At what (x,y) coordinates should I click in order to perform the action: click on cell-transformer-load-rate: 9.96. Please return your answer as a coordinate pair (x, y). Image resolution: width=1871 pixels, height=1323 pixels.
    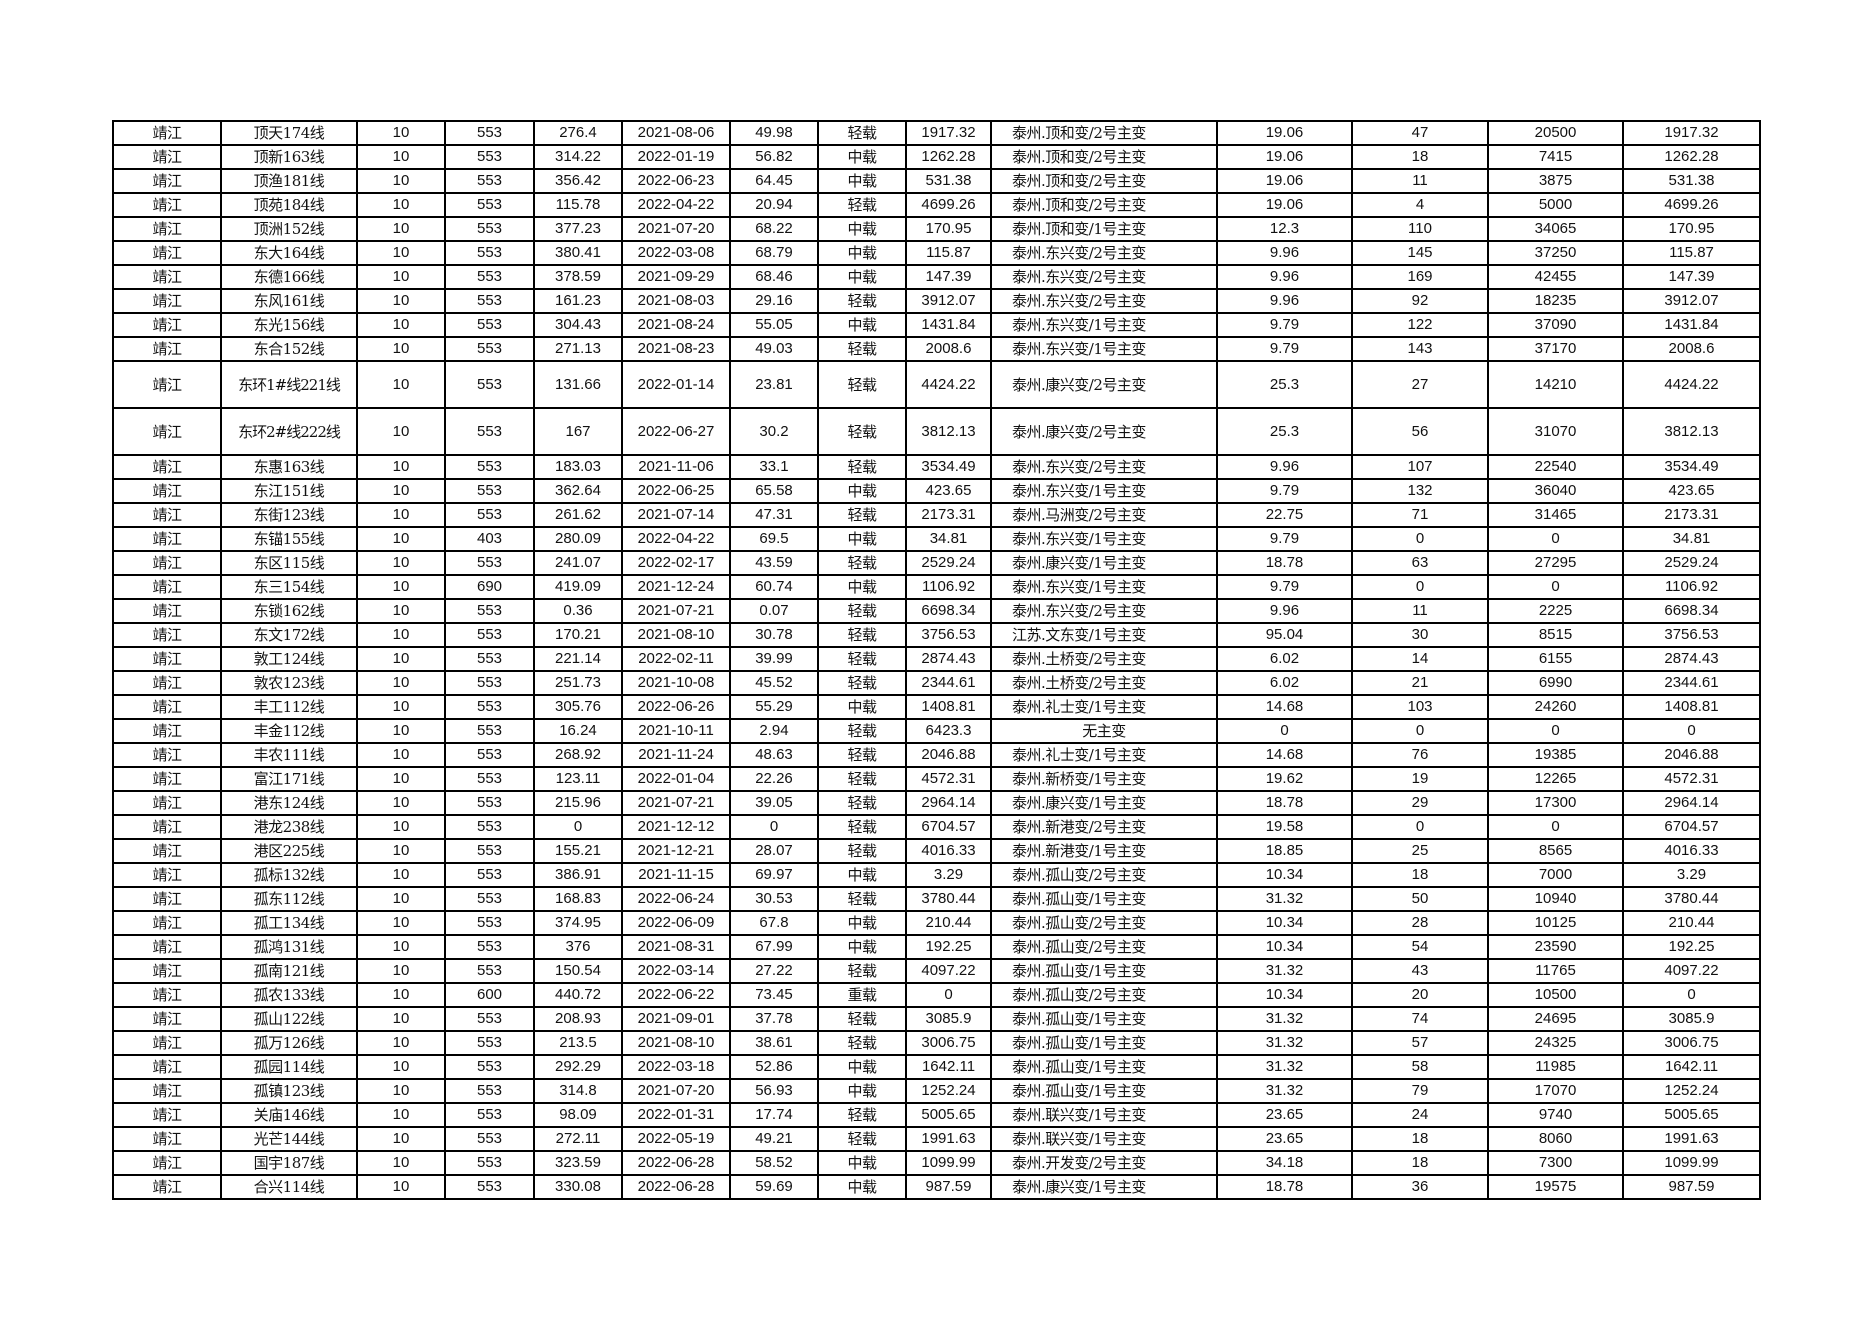
    Looking at the image, I should click on (1284, 253).